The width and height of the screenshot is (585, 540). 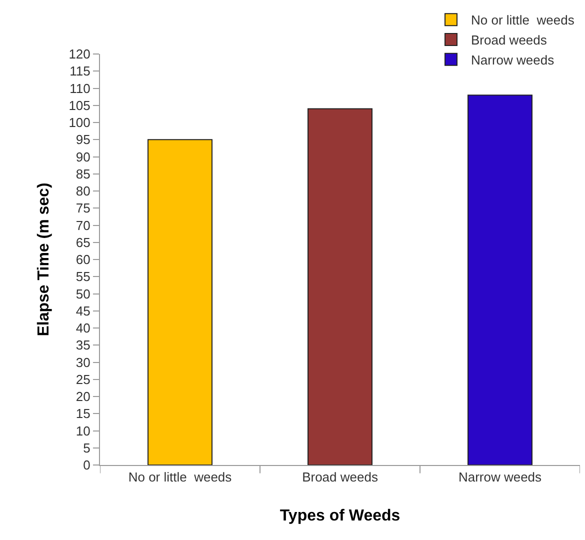 What do you see at coordinates (83, 140) in the screenshot?
I see `y-tick-label: 95` at bounding box center [83, 140].